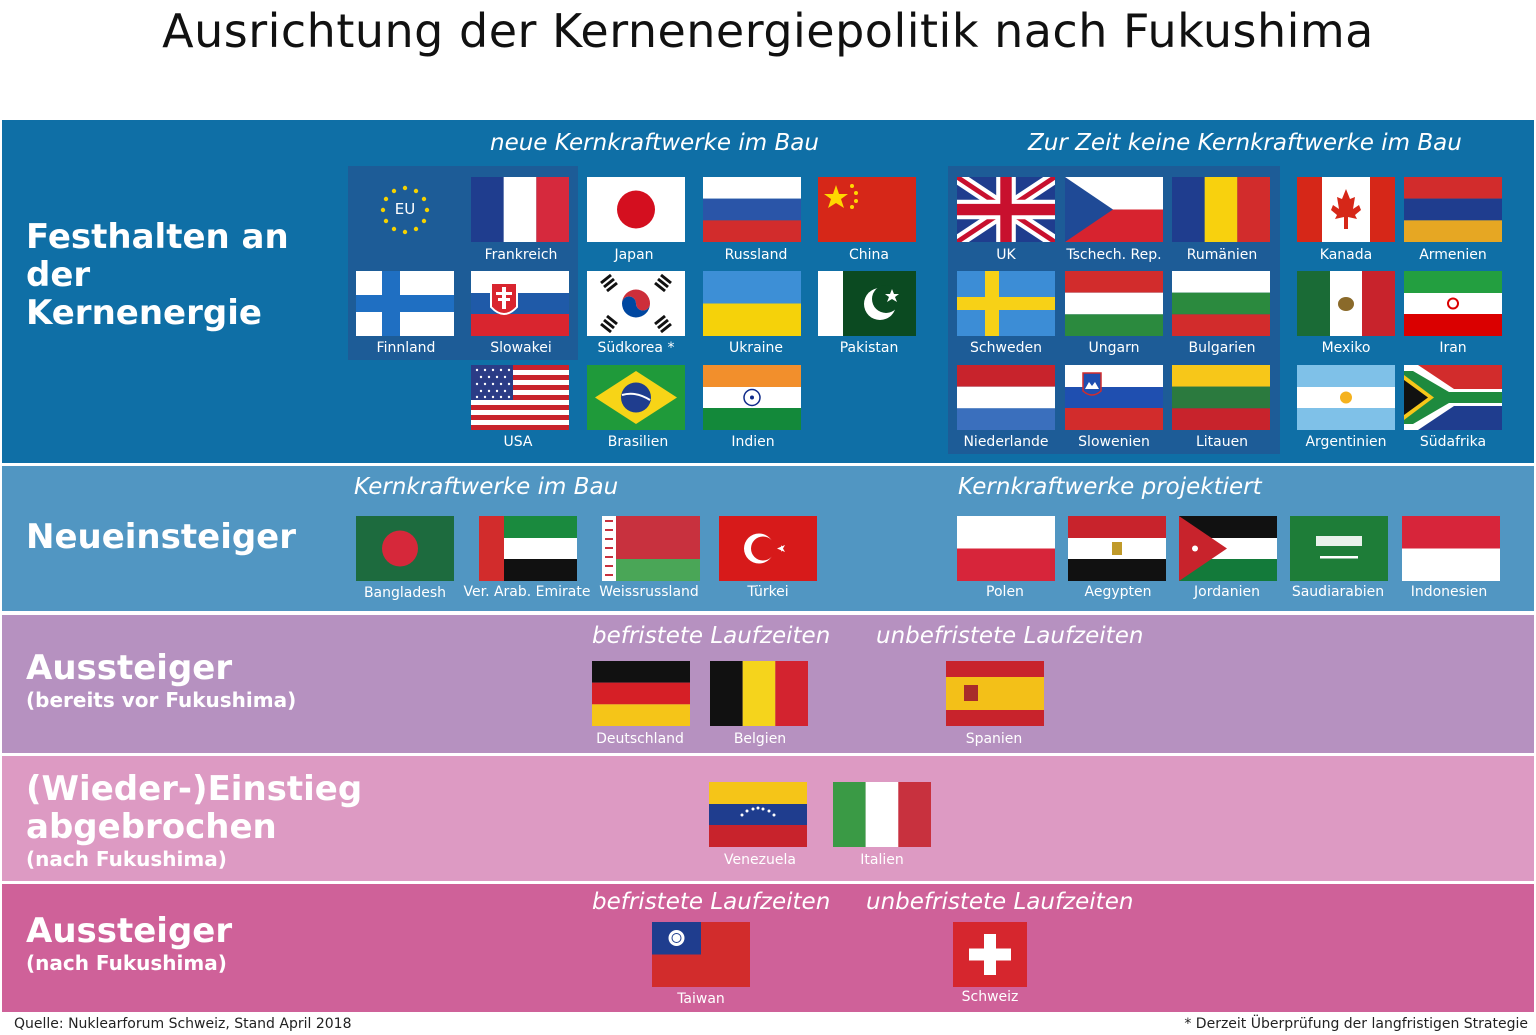  Describe the element at coordinates (1222, 348) in the screenshot. I see `flag-label: Bulgarien` at that location.